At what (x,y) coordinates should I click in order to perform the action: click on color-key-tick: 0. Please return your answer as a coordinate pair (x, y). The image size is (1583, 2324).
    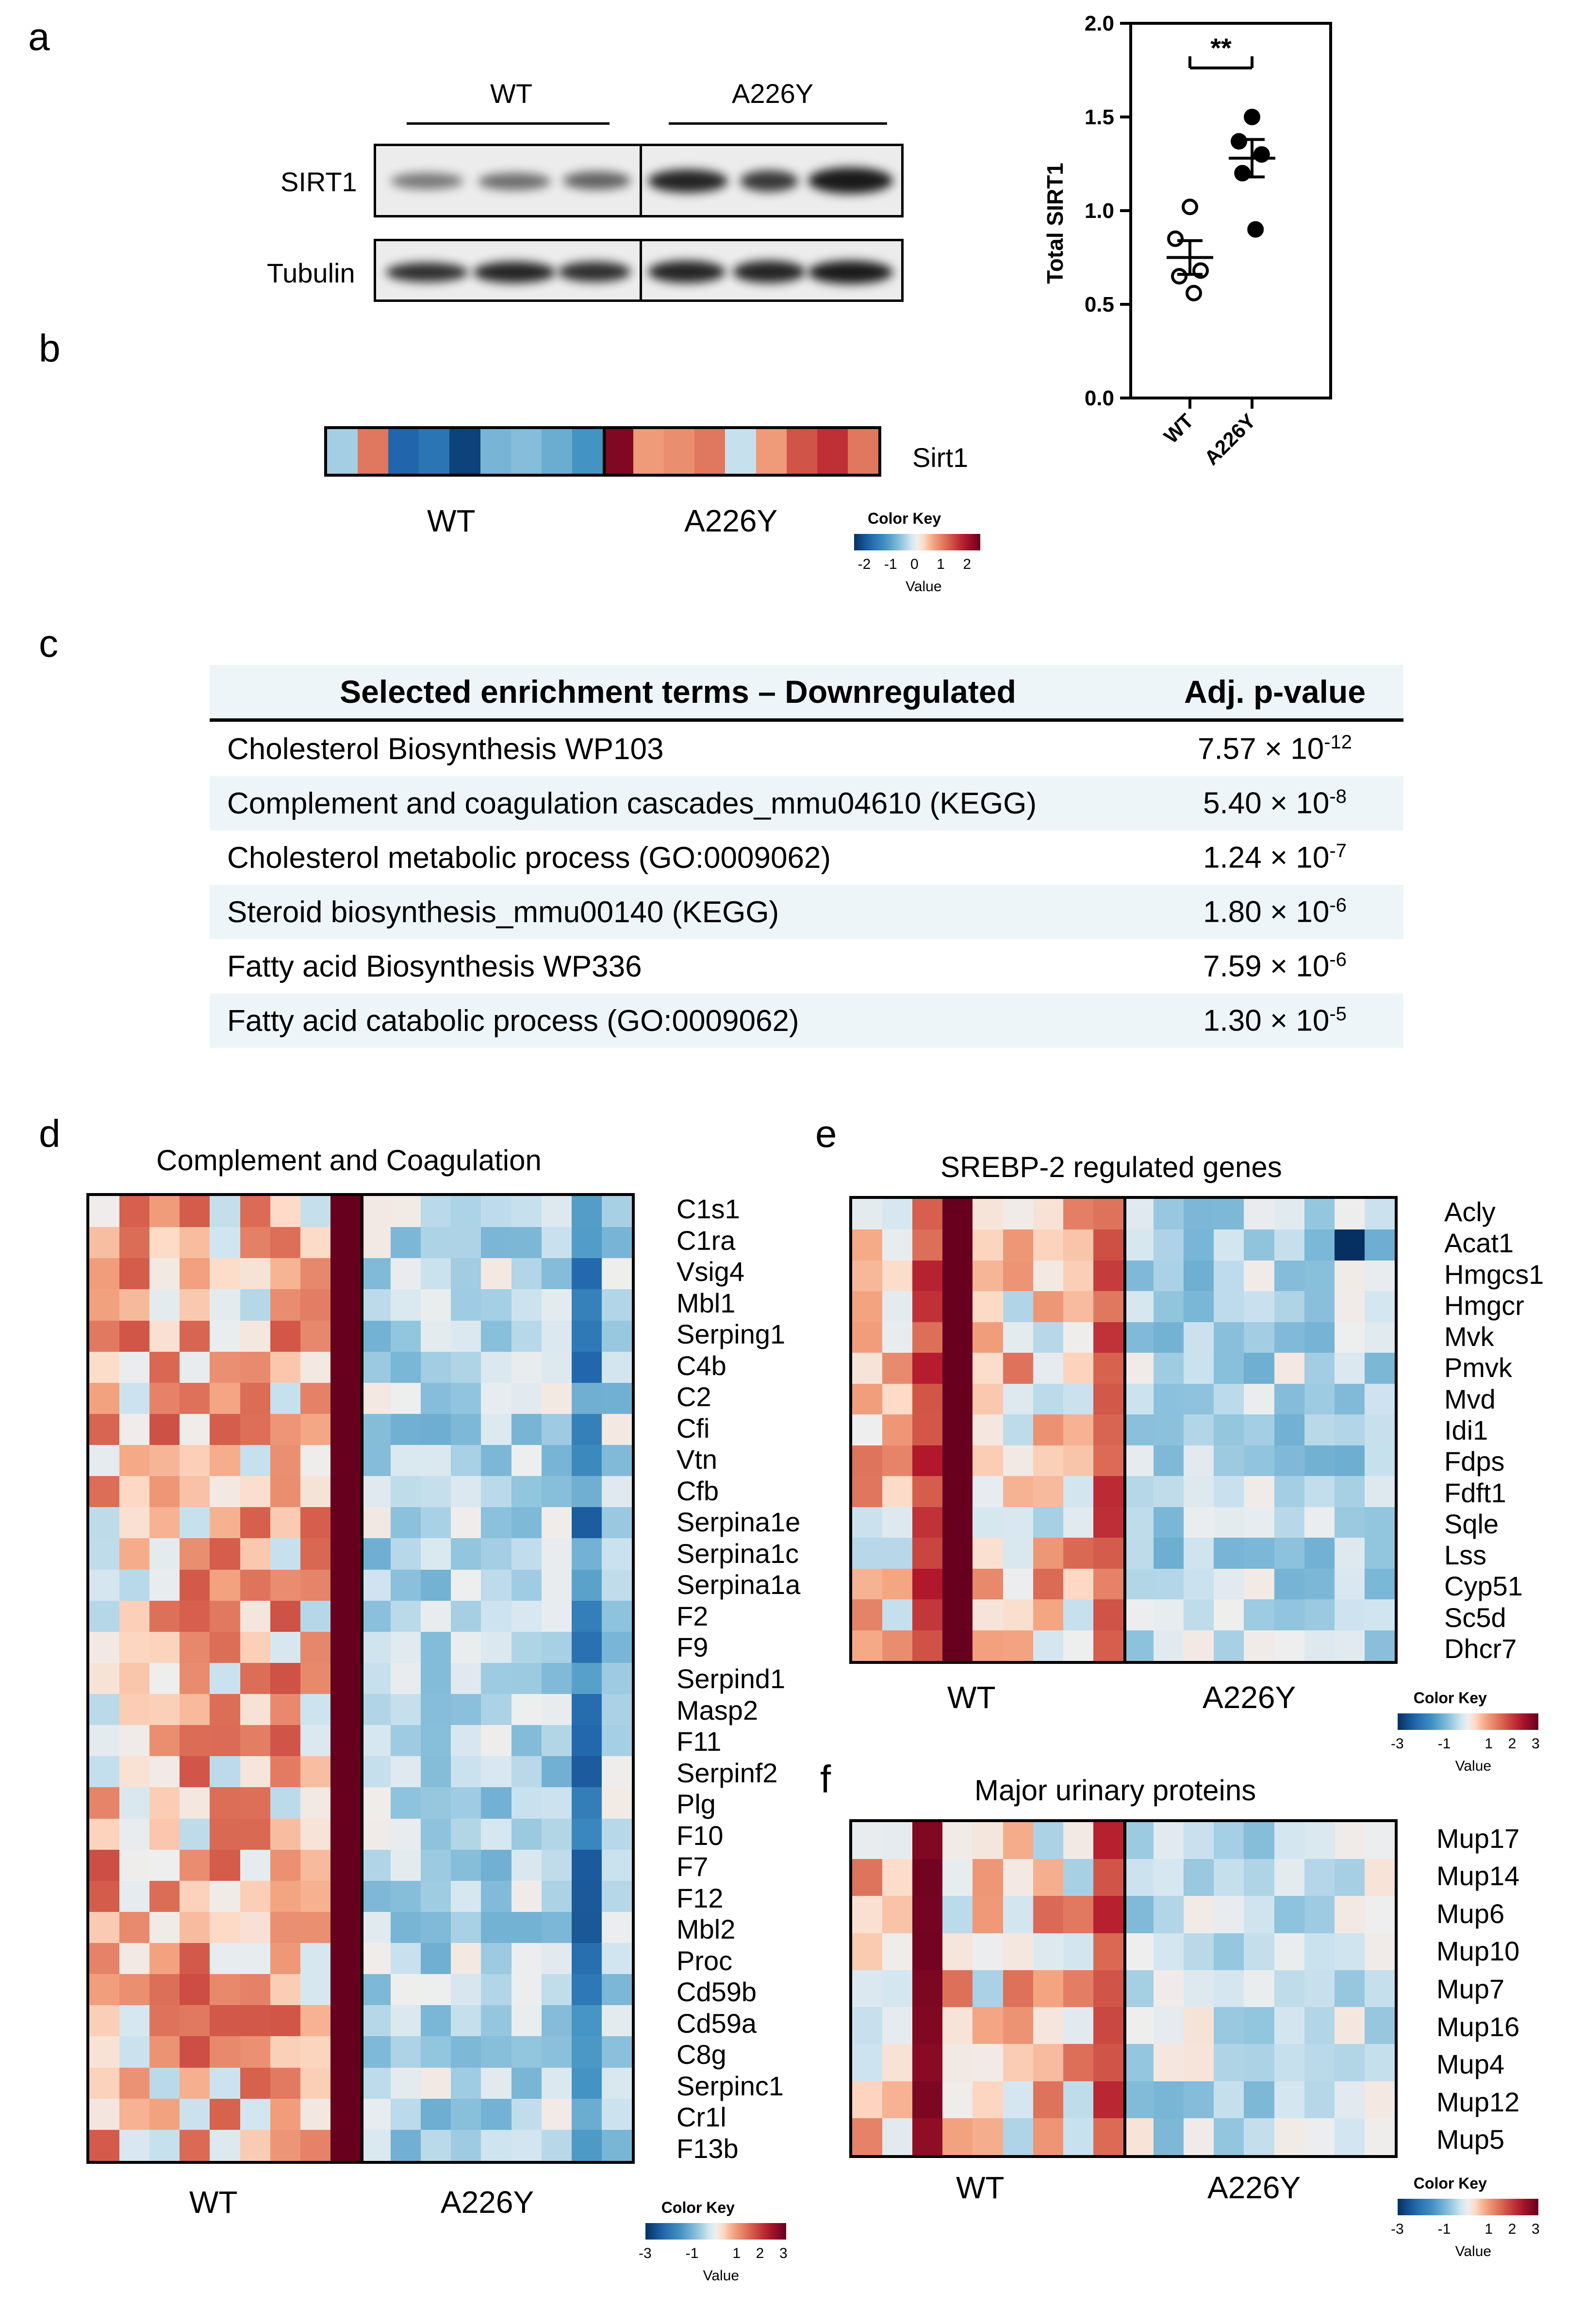
    Looking at the image, I should click on (915, 564).